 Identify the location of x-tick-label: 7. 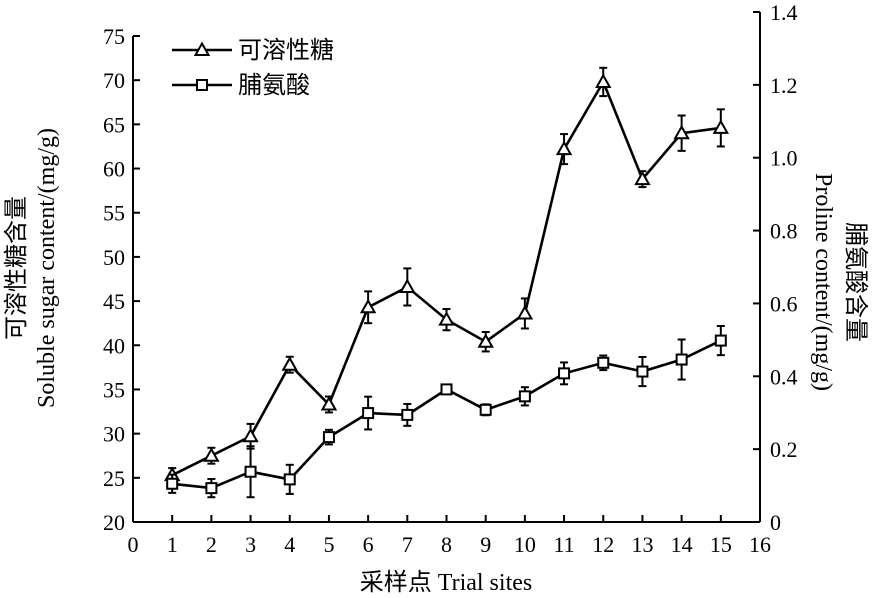
(407, 544).